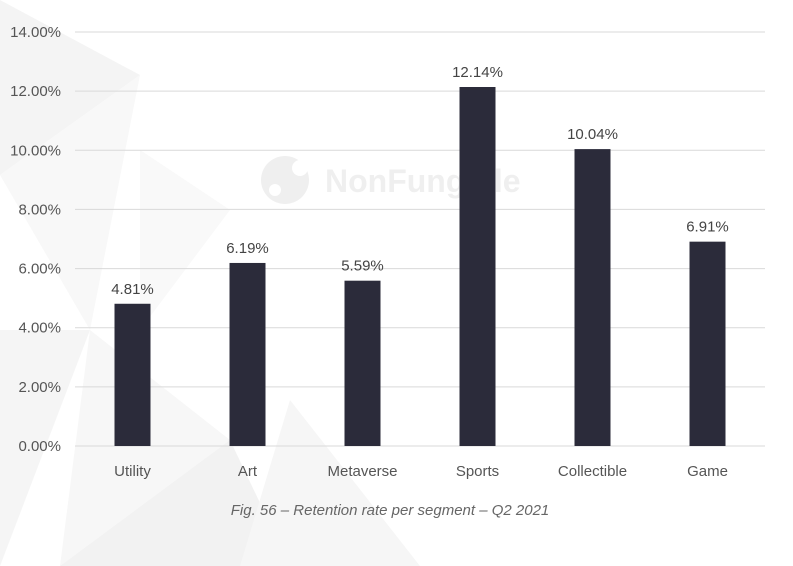 The image size is (793, 566). I want to click on y-tick-label: 8.00%, so click(39, 209).